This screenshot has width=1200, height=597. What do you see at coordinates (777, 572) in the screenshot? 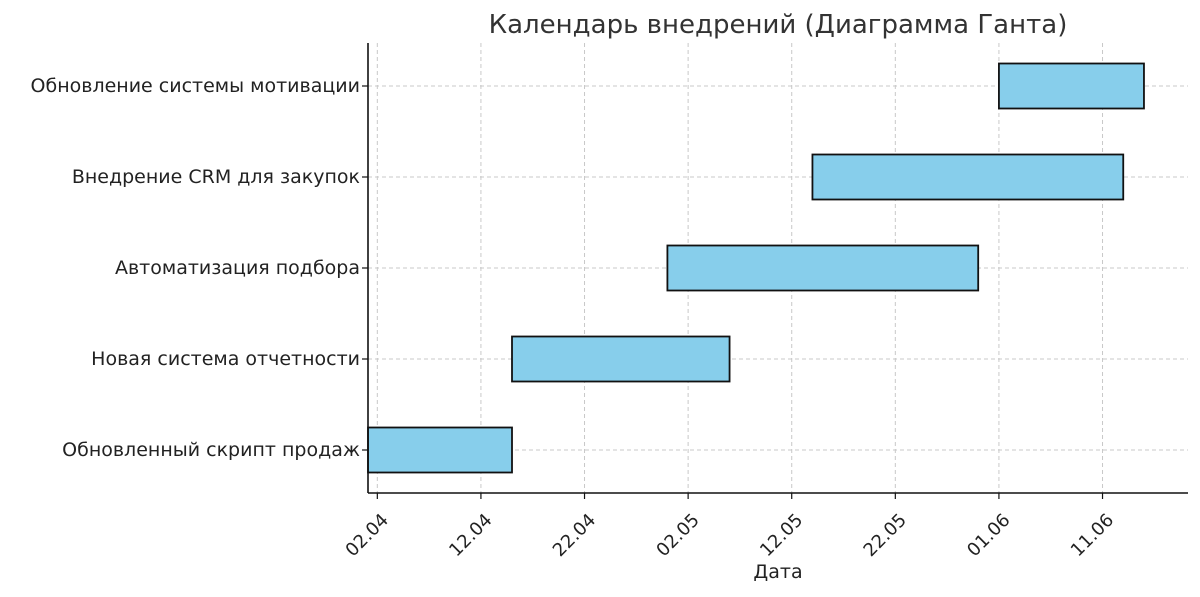
I see `x-axis-label: Дата` at bounding box center [777, 572].